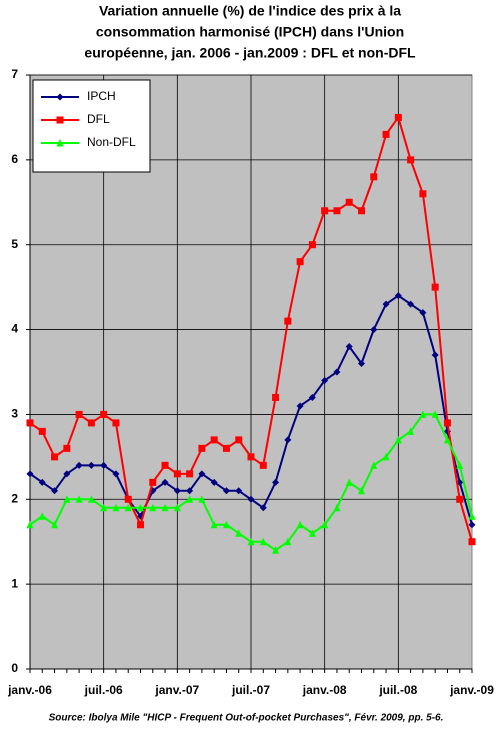 This screenshot has height=731, width=500. What do you see at coordinates (14, 498) in the screenshot?
I see `y-tick-label: 2` at bounding box center [14, 498].